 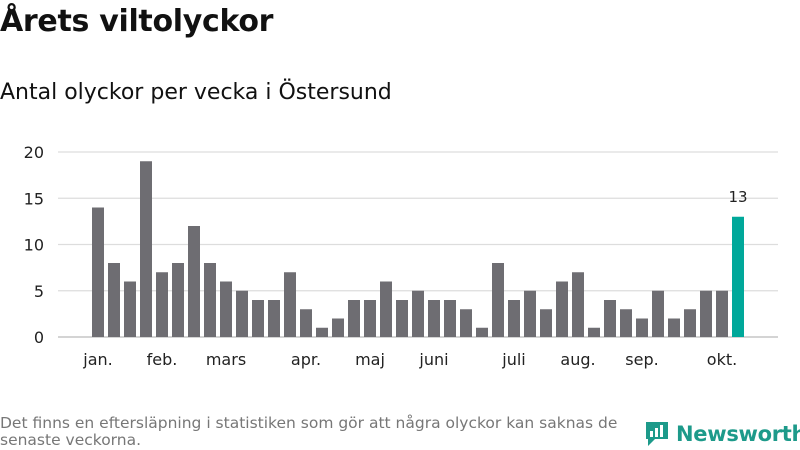 What do you see at coordinates (97, 359) in the screenshot?
I see `x-month-label: jan.` at bounding box center [97, 359].